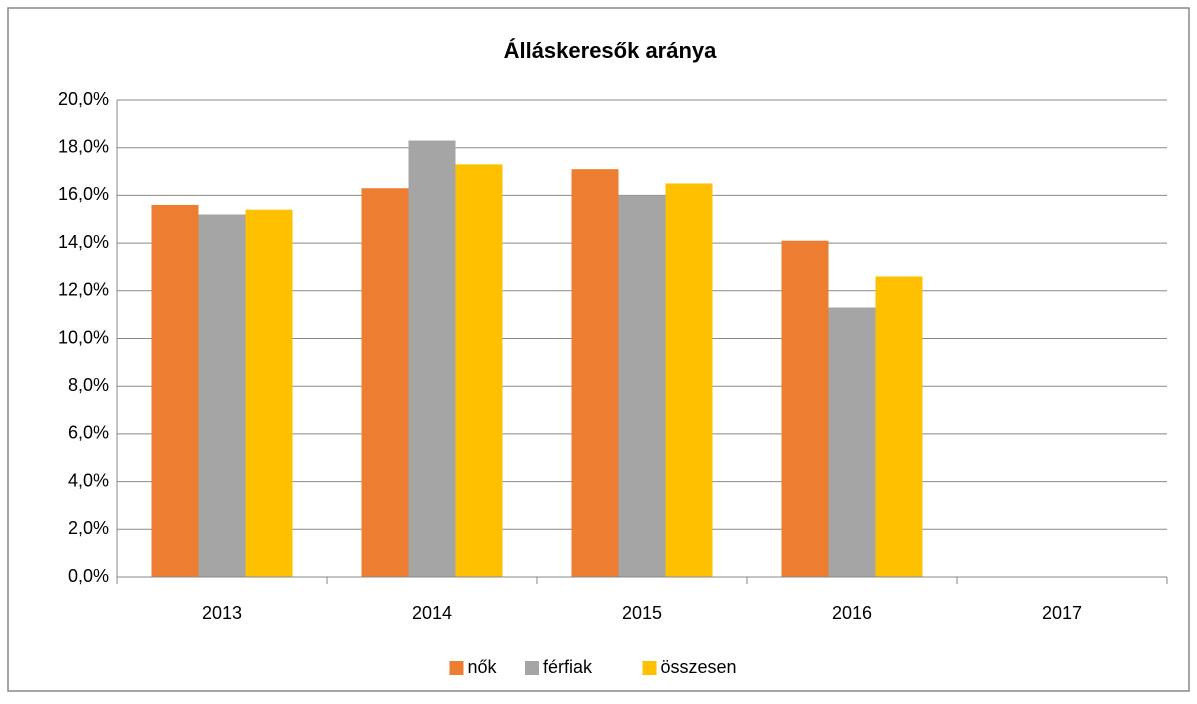 This screenshot has height=704, width=1197. I want to click on legend-label: férfiak, so click(568, 667).